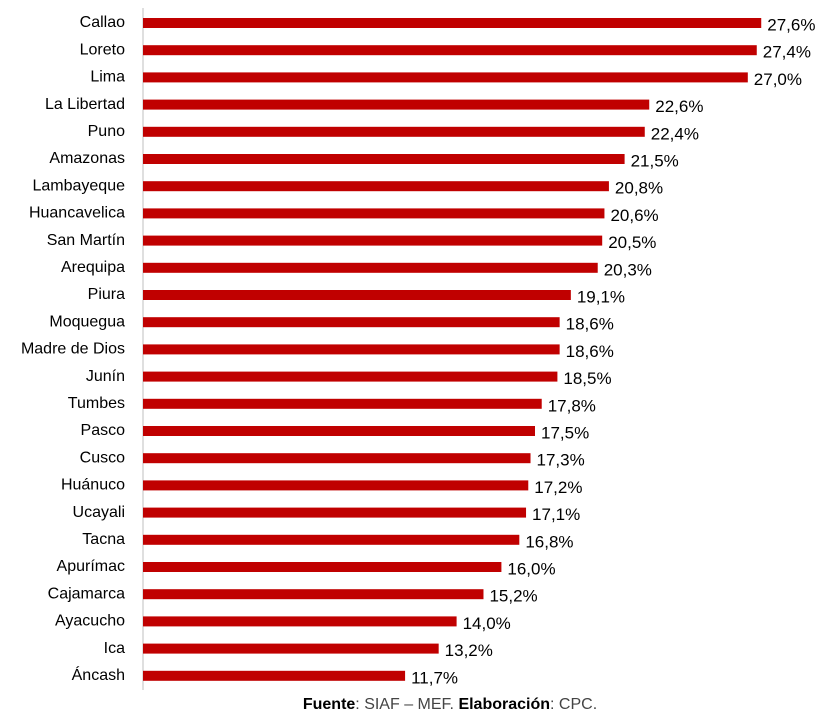  Describe the element at coordinates (406, 704) in the screenshot. I see `source-text: : SIAF – MEF.` at that location.